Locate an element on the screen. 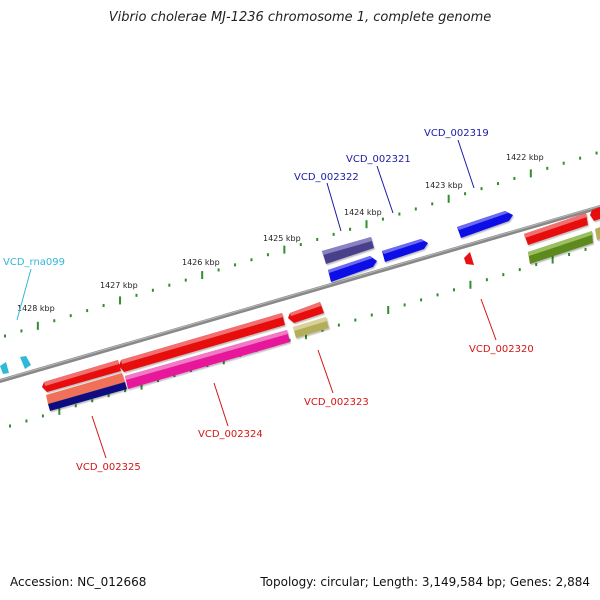 This screenshot has width=600, height=600. scale-label-1425: 1425 kbp is located at coordinates (282, 238).